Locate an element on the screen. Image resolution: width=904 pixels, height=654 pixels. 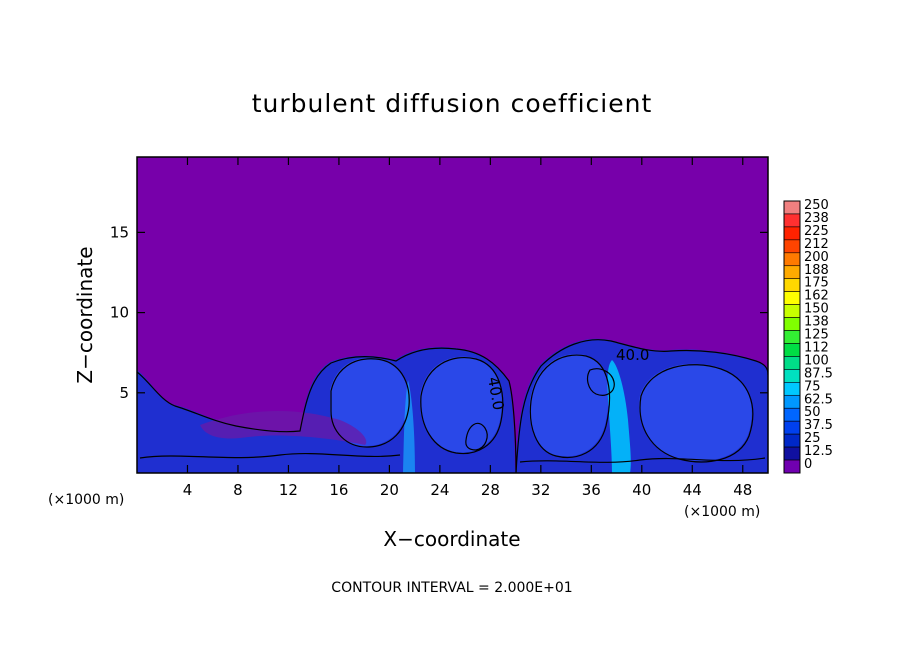
x-tick-label: 16 is located at coordinates (338, 490).